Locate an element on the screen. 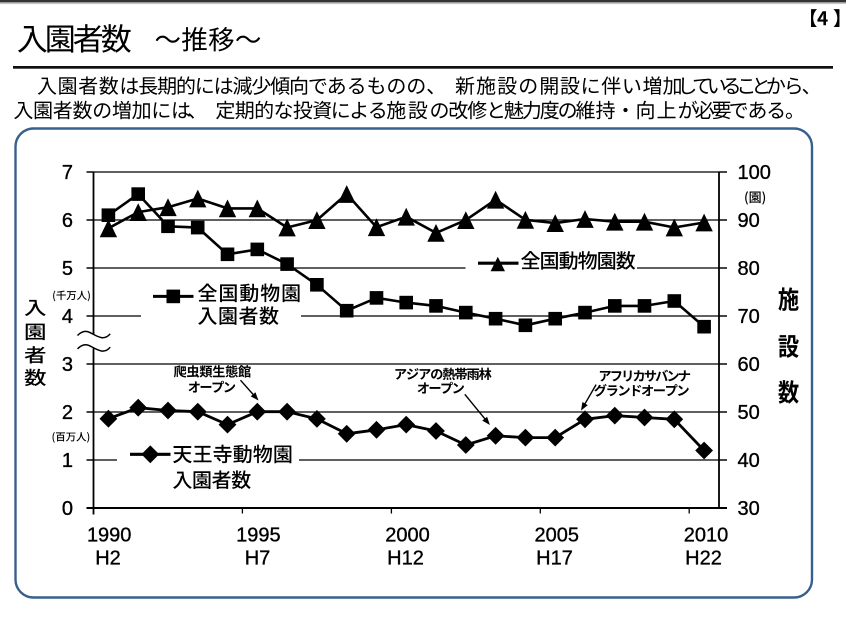  svg-text: 70 is located at coordinates (749, 317).